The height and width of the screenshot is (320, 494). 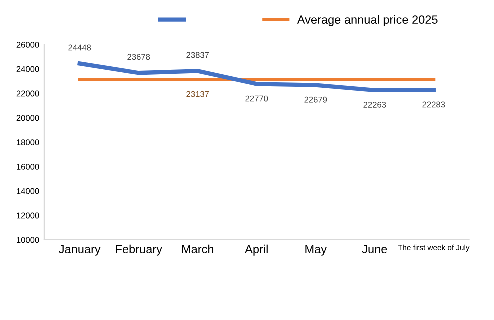 I want to click on x-tick-label: June, so click(x=375, y=249).